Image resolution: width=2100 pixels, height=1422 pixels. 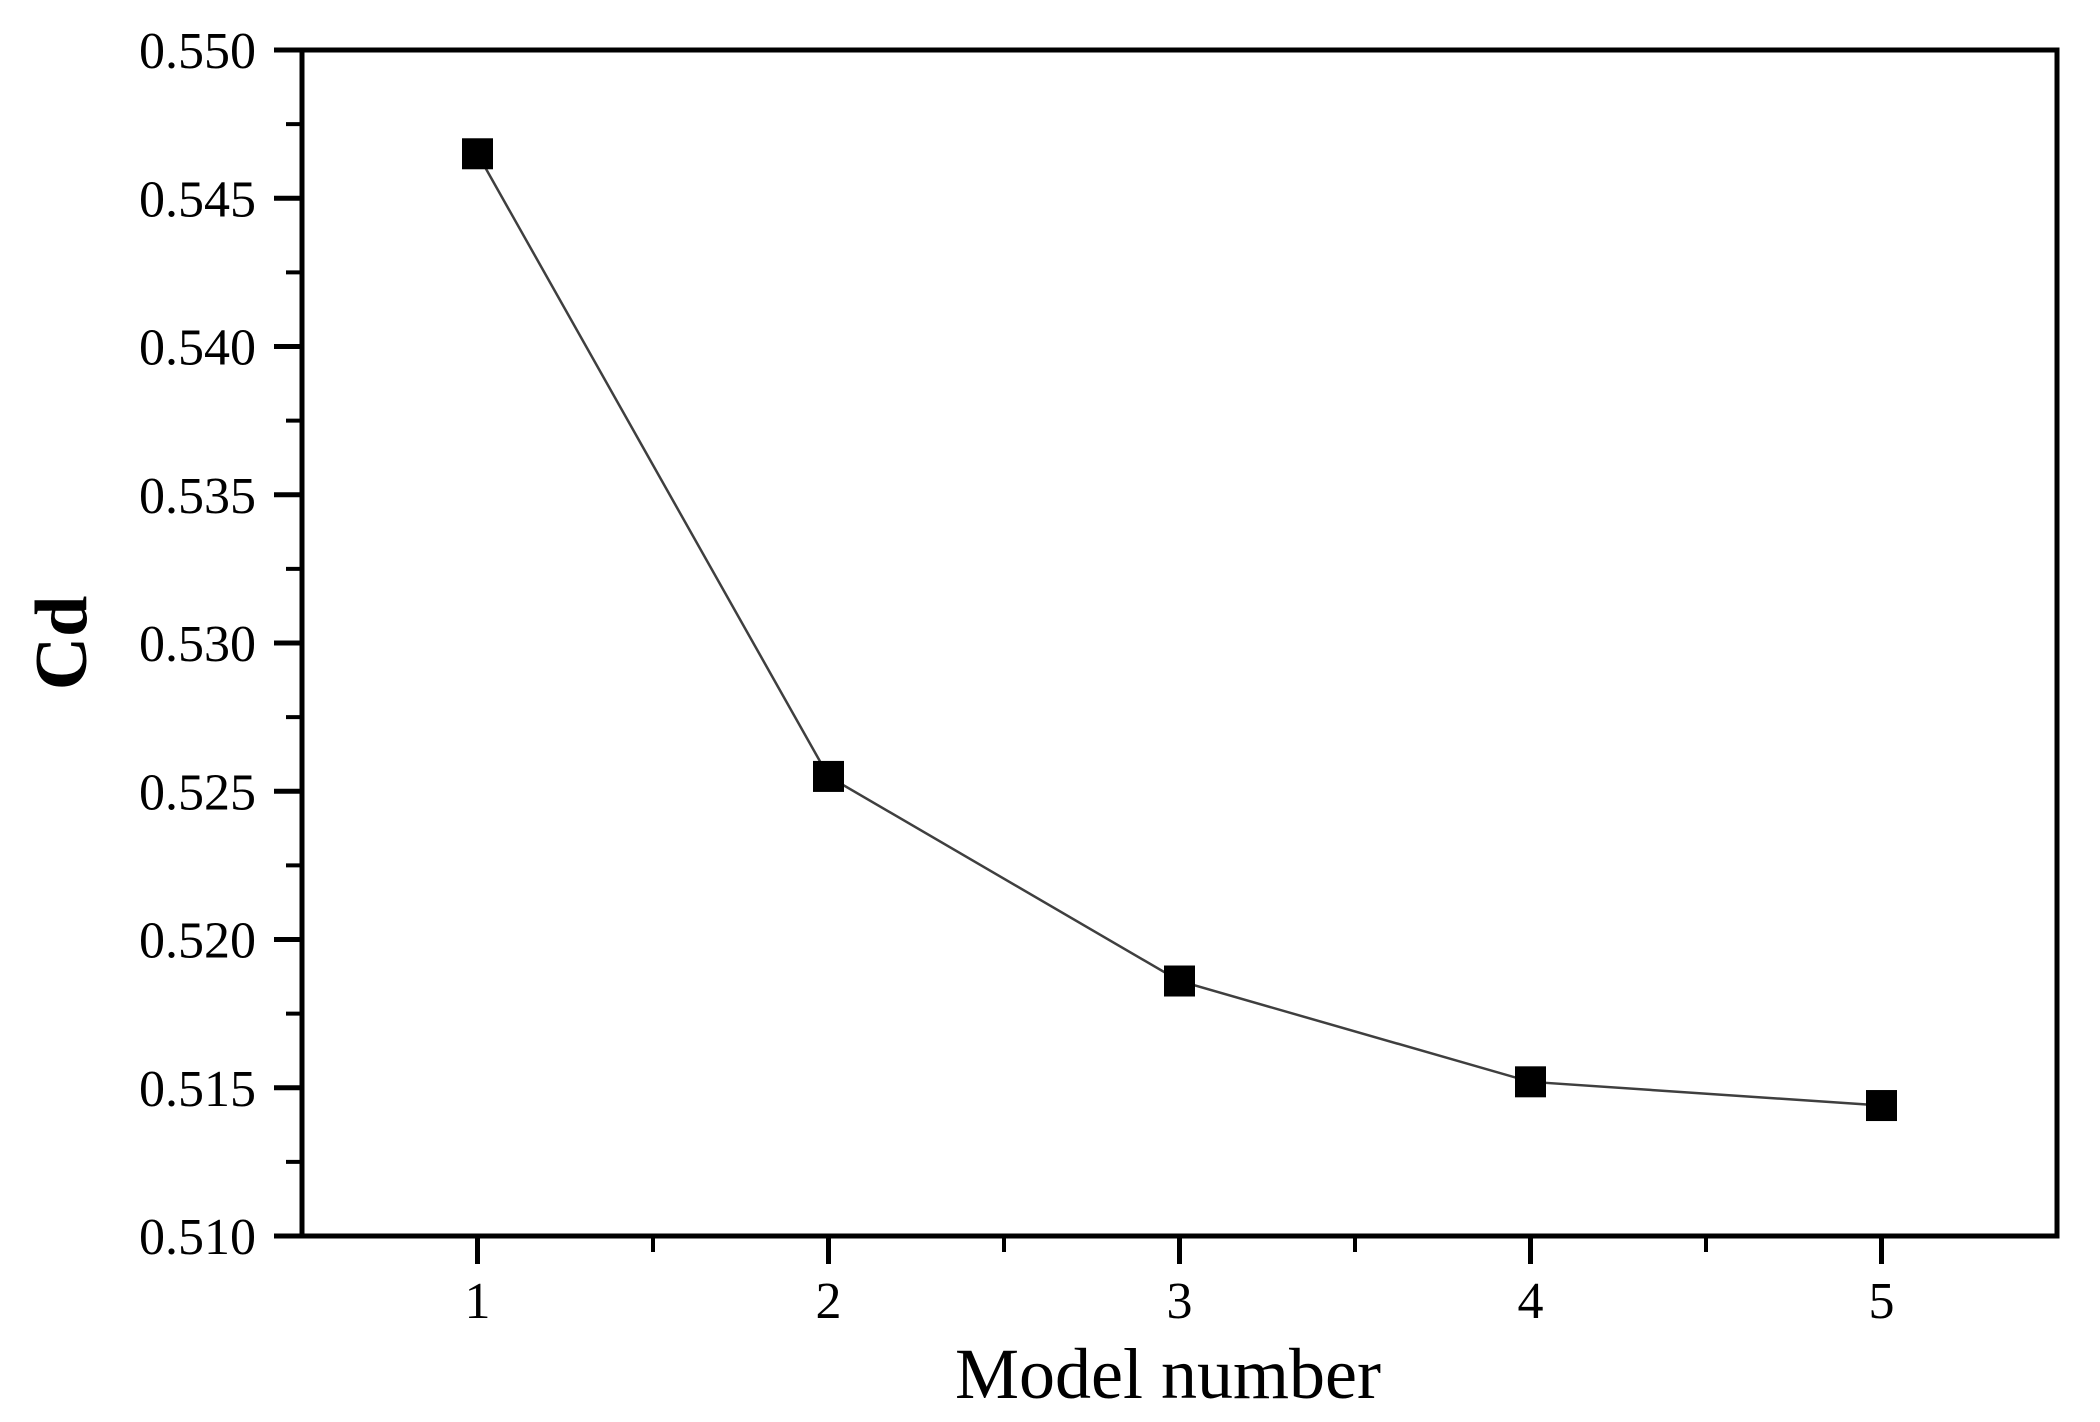 What do you see at coordinates (1180, 1301) in the screenshot?
I see `x-tick-label: 3` at bounding box center [1180, 1301].